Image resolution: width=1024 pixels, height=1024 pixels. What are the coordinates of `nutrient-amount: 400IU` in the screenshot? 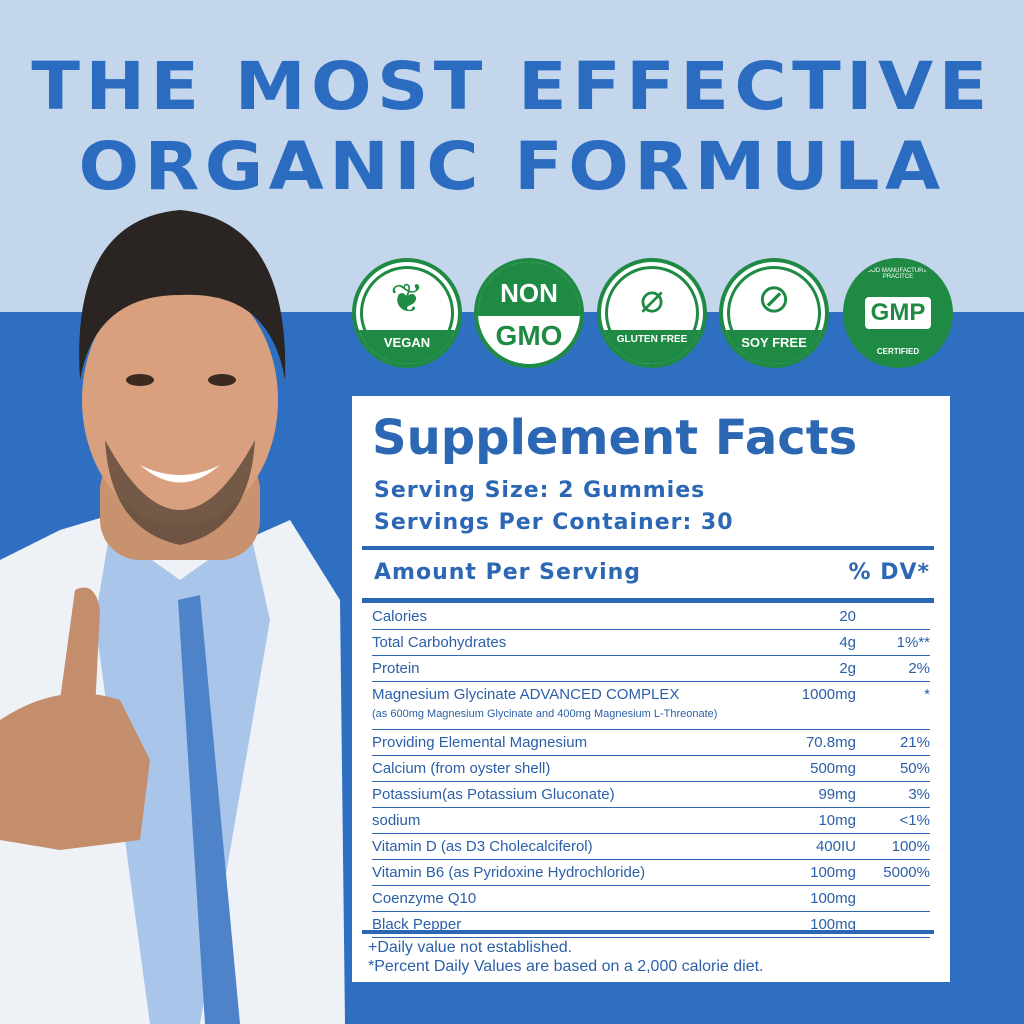 It's located at (835, 846).